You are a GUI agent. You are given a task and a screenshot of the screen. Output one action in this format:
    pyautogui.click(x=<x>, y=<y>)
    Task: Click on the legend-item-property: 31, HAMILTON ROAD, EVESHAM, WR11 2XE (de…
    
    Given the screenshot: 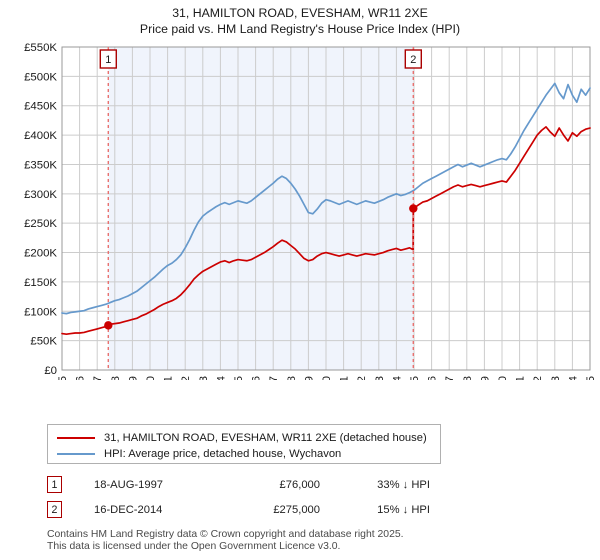 What is the action you would take?
    pyautogui.click(x=244, y=438)
    